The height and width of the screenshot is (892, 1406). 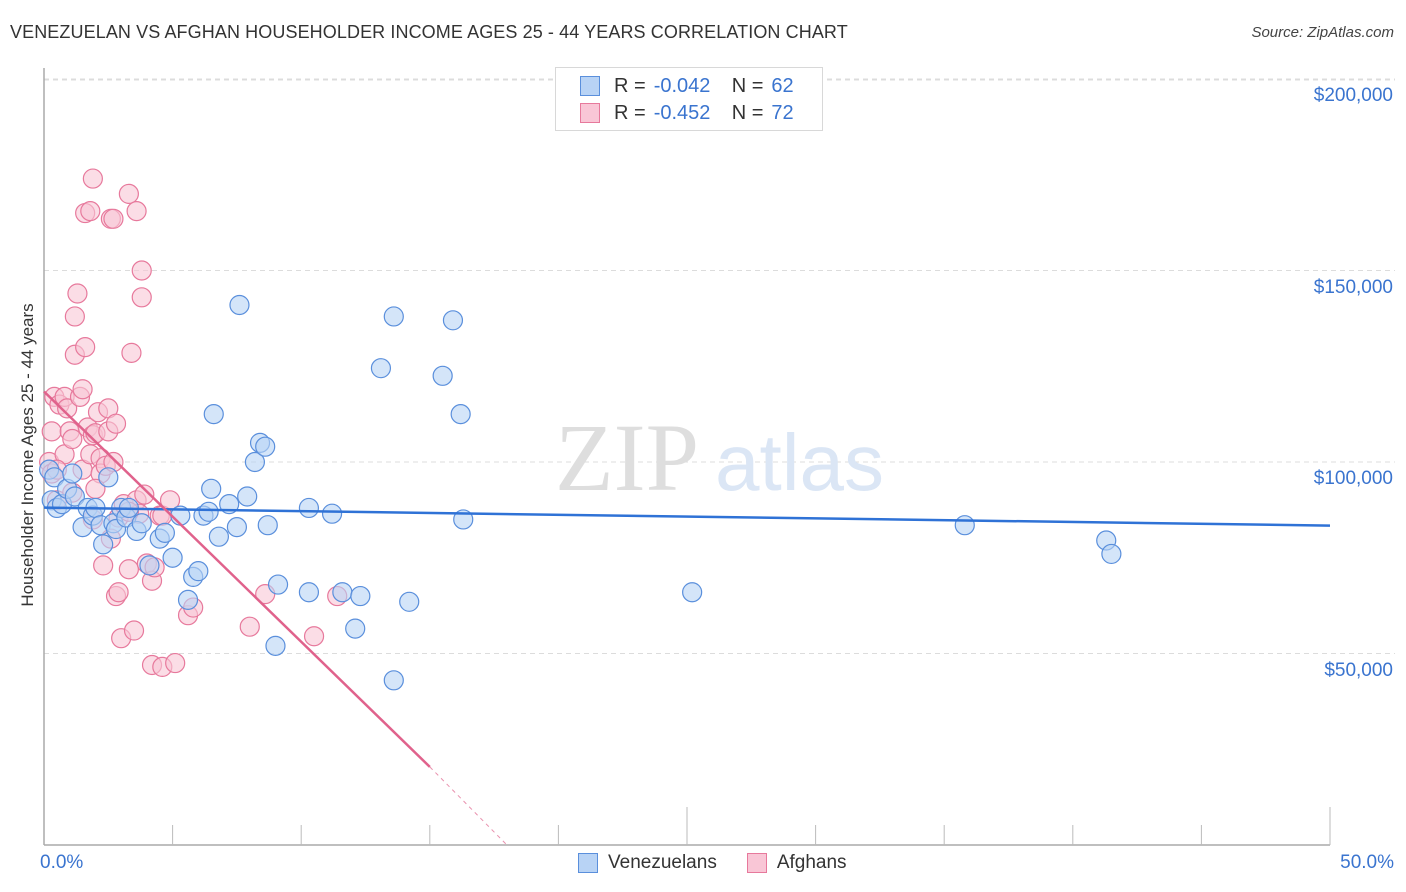 What do you see at coordinates (1367, 862) in the screenshot?
I see `x-axis-max-label: 50.0%` at bounding box center [1367, 862].